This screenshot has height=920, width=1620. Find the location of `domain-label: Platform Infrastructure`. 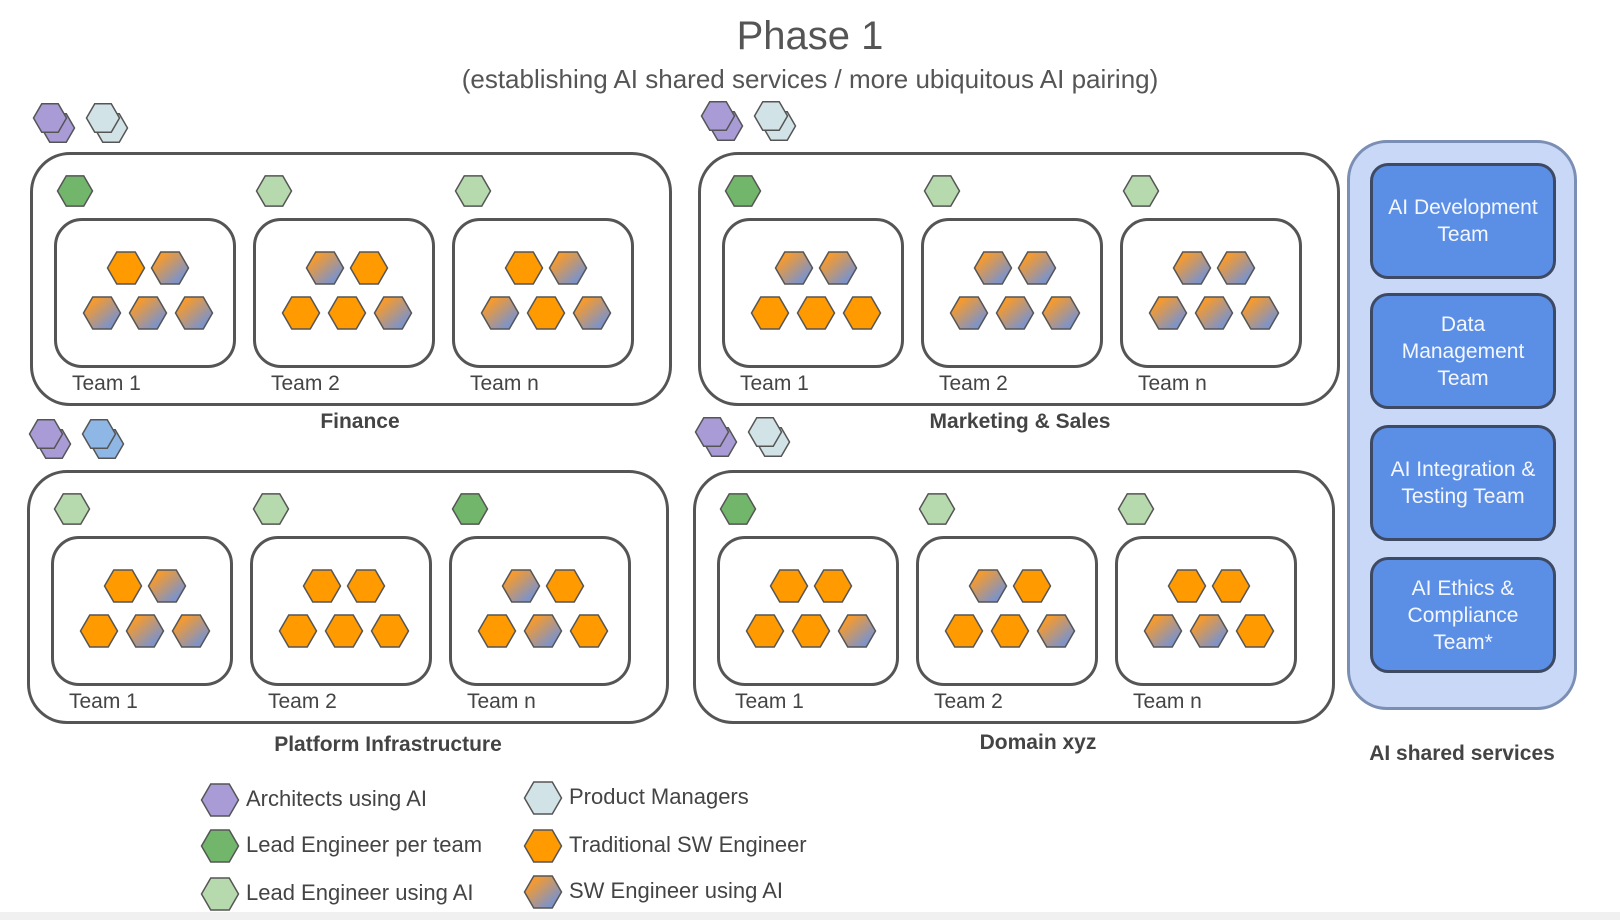

domain-label: Platform Infrastructure is located at coordinates (388, 744).